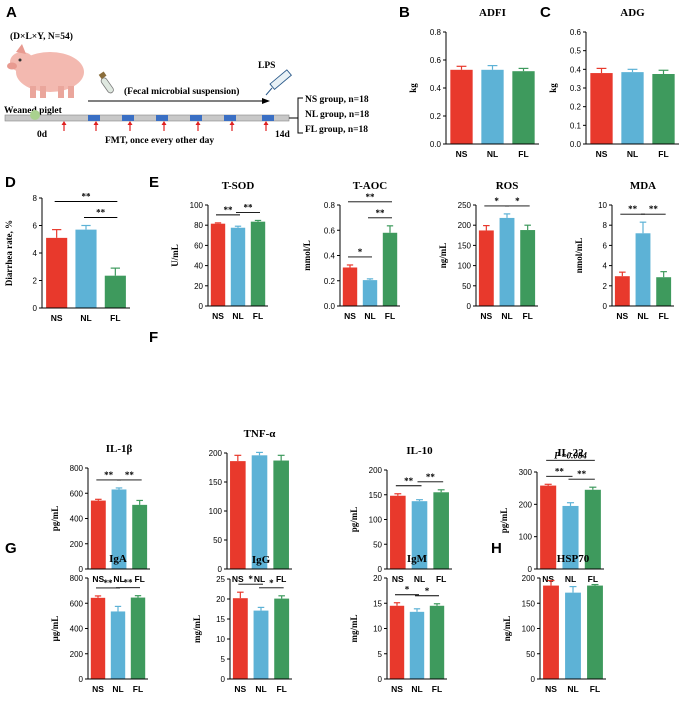 This screenshot has width=685, height=711. Describe the element at coordinates (165, 126) in the screenshot. I see `timeline-red-arrows` at that location.